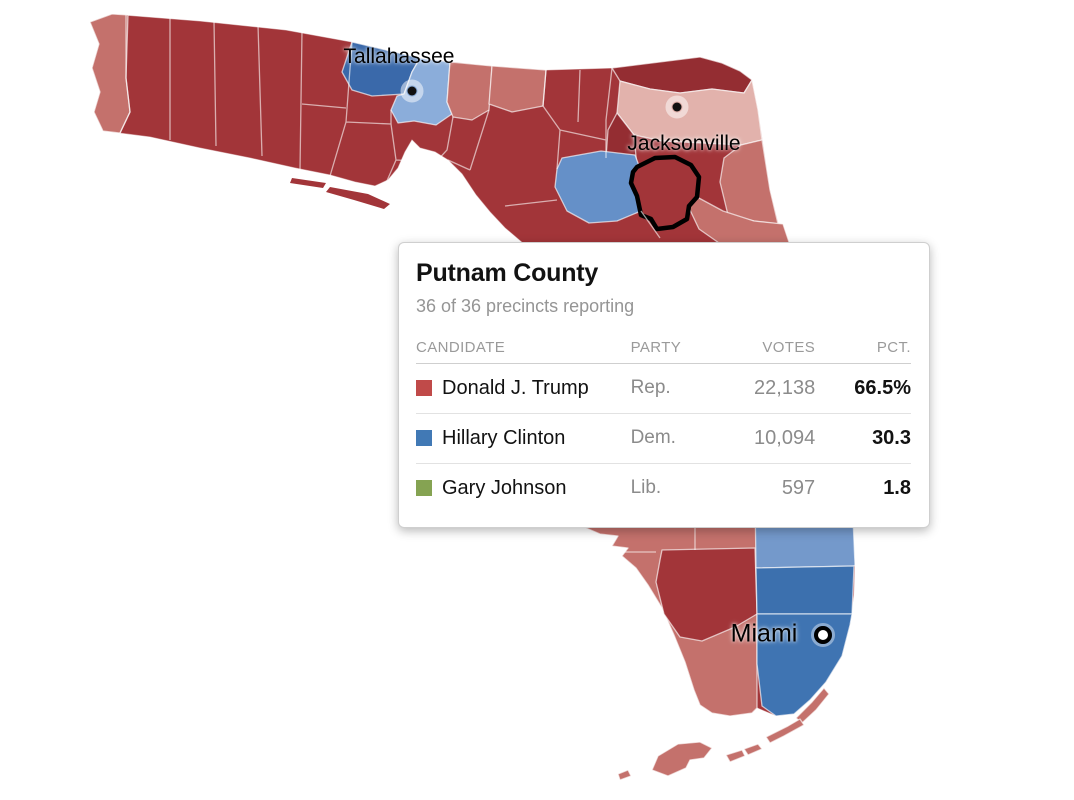 This screenshot has height=800, width=1074. I want to click on candidate-pct: 30.3, so click(891, 437).